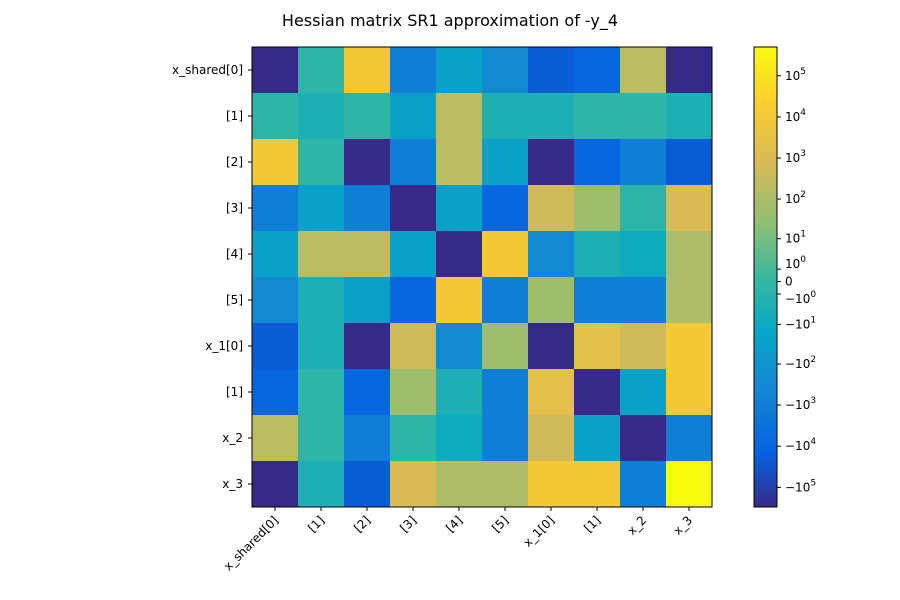 The image size is (900, 600). Describe the element at coordinates (800, 404) in the screenshot. I see `colorbar-tick-label: −103` at that location.